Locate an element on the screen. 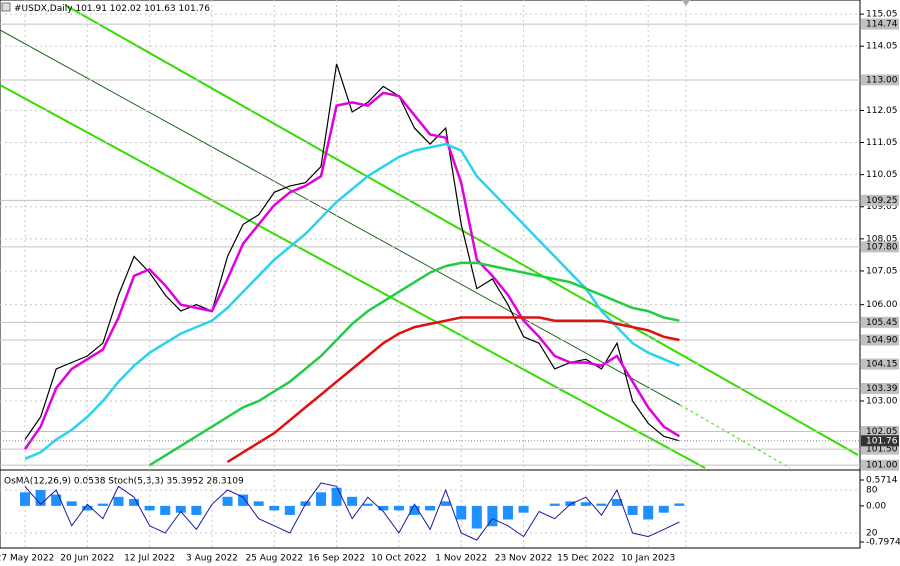 This screenshot has width=900, height=566. y-tick-label: 107.05 is located at coordinates (882, 271).